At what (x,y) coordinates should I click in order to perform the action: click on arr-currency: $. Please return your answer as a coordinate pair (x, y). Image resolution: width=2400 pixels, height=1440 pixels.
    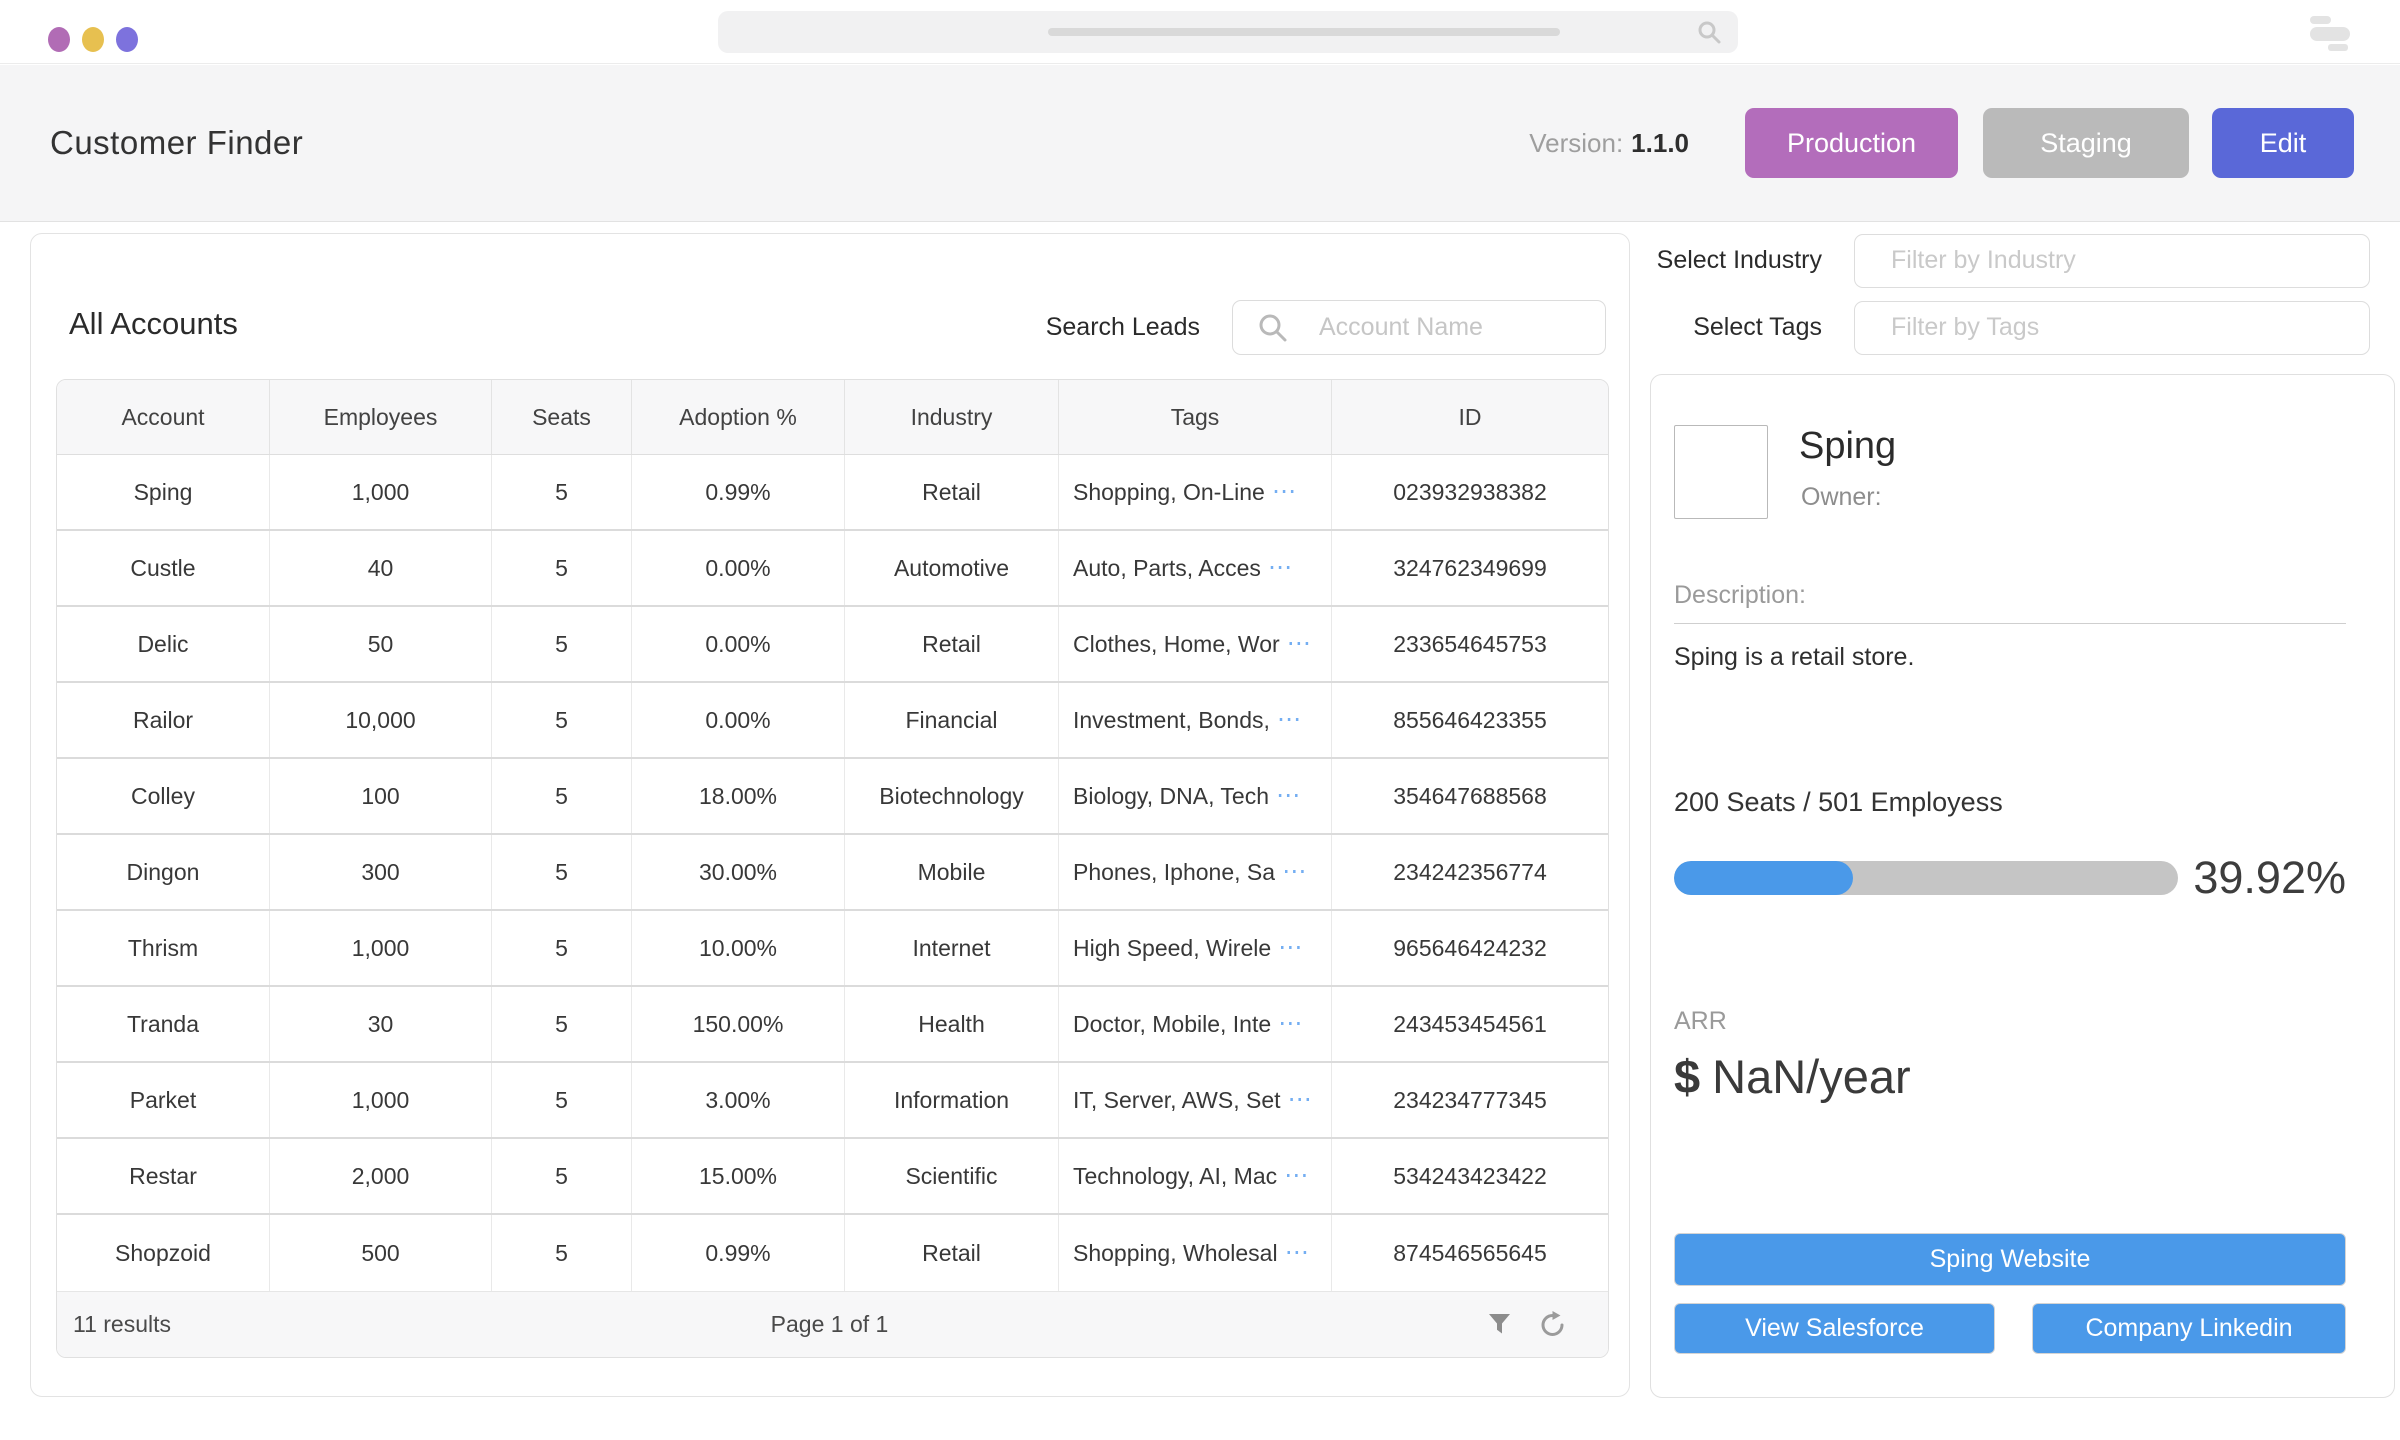
    Looking at the image, I should click on (1687, 1076).